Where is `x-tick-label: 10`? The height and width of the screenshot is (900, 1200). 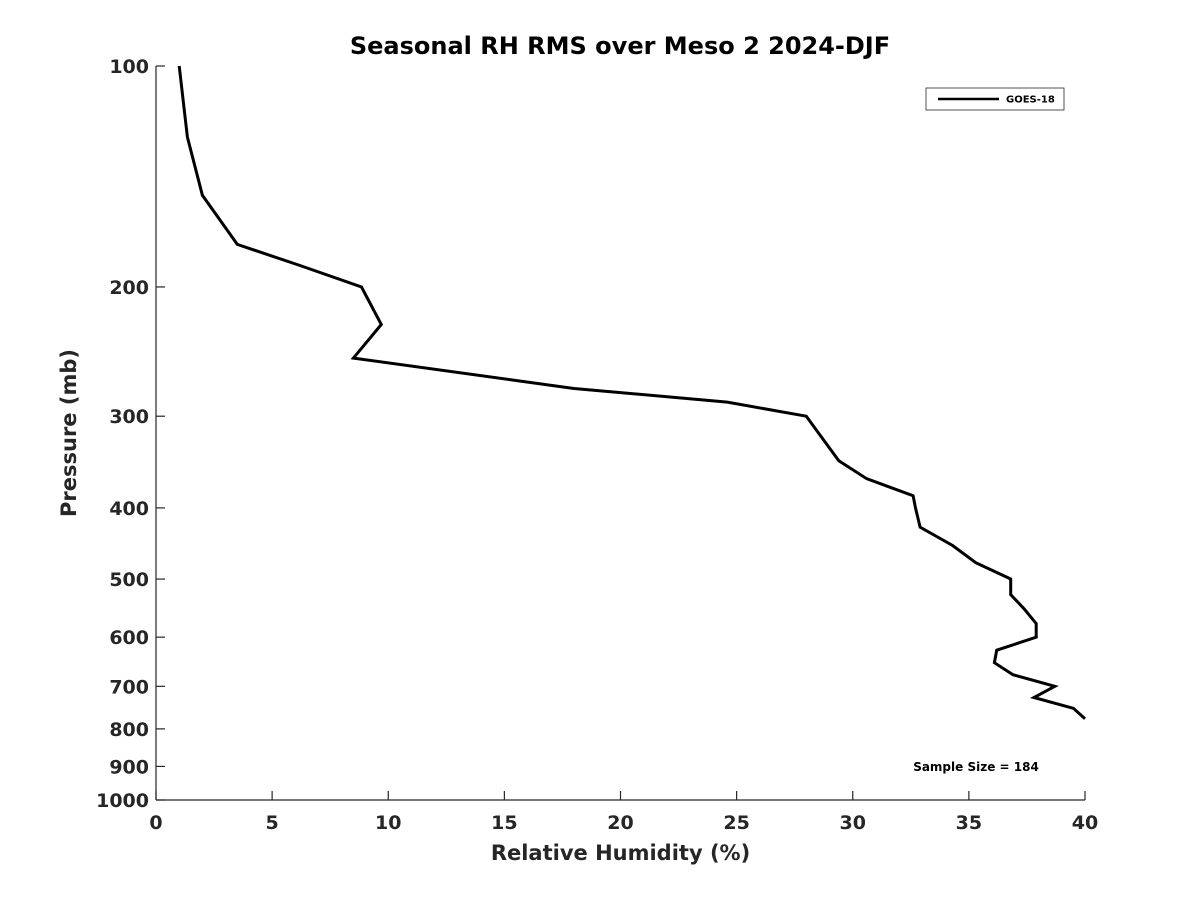
x-tick-label: 10 is located at coordinates (388, 823).